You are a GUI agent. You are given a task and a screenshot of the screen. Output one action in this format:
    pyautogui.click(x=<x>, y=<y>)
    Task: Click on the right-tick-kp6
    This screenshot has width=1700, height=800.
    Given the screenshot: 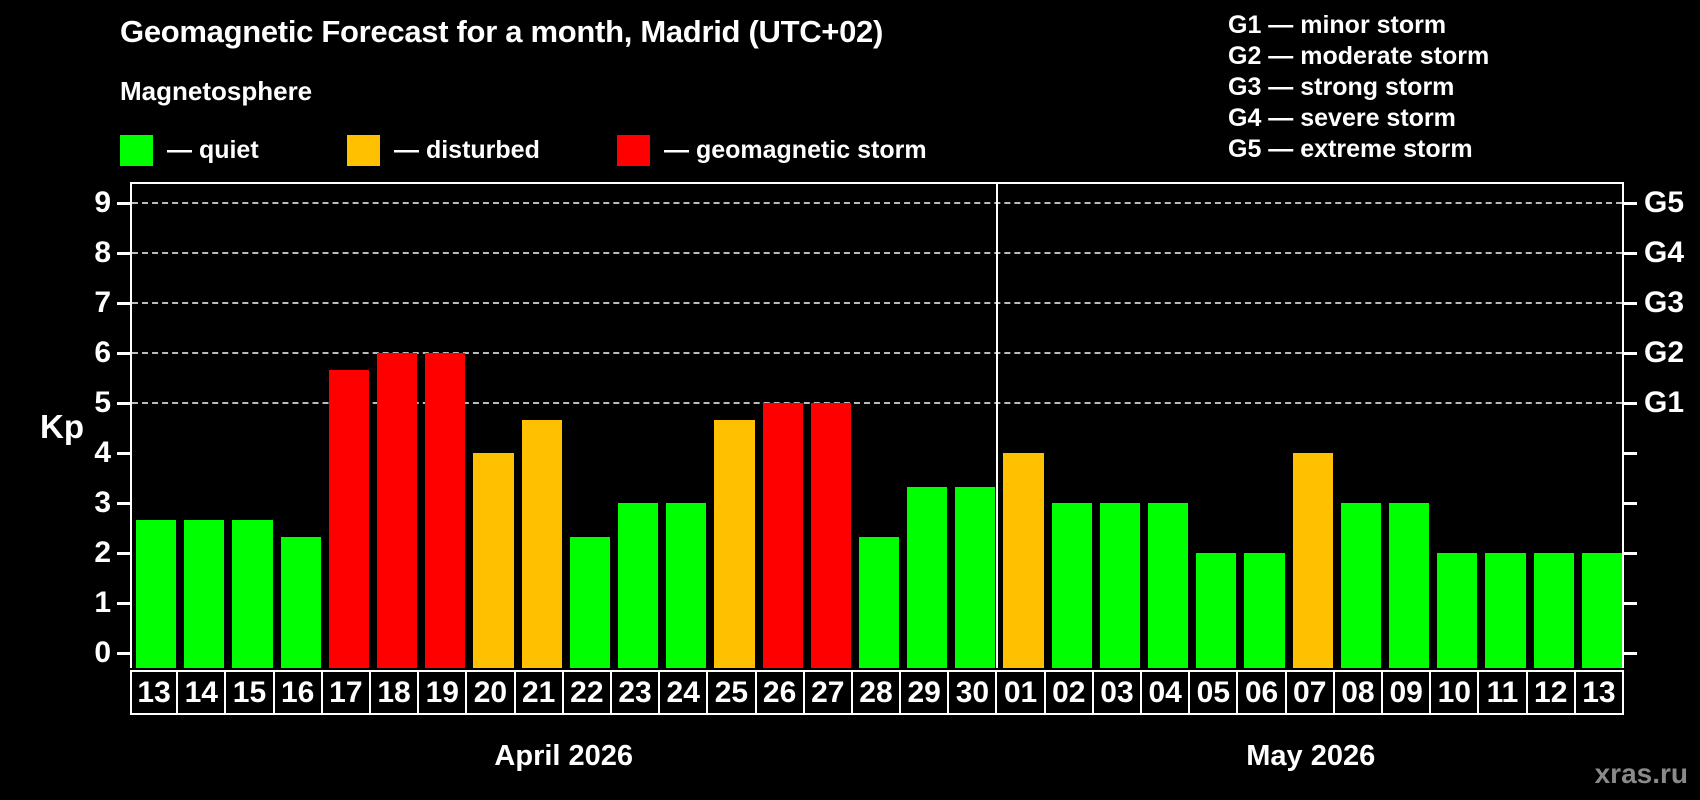 What is the action you would take?
    pyautogui.click(x=1630, y=353)
    